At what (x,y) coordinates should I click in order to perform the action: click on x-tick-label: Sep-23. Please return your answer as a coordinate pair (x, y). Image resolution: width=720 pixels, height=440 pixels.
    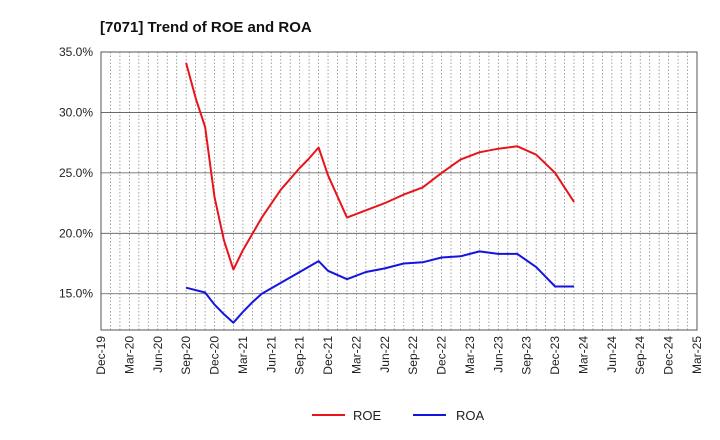
    Looking at the image, I should click on (527, 355).